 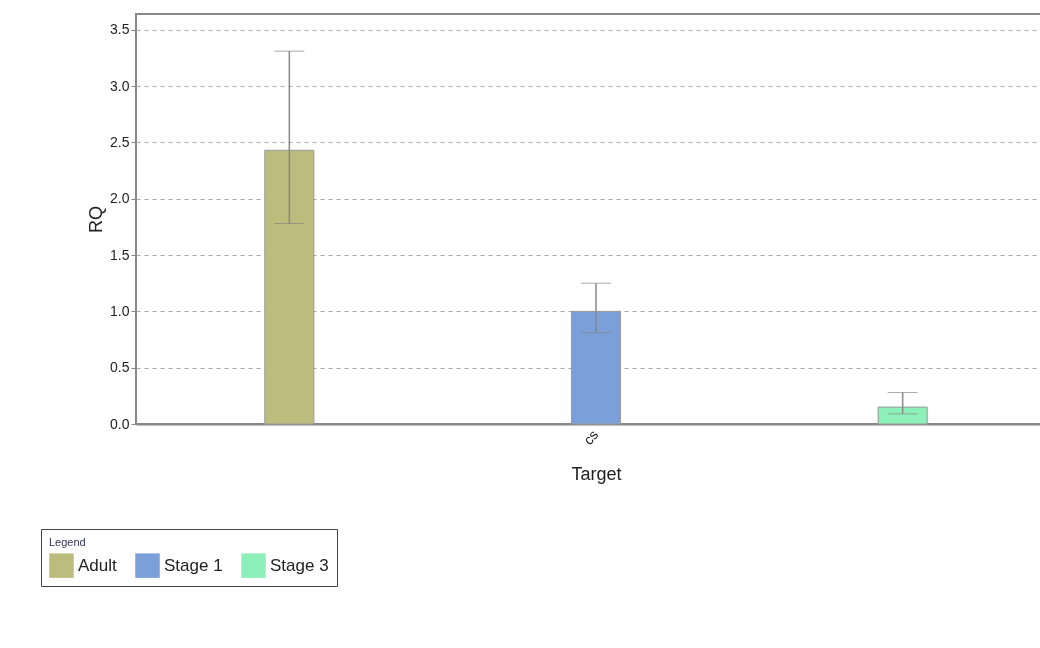 I want to click on legend-label: Stage 3, so click(x=299, y=565).